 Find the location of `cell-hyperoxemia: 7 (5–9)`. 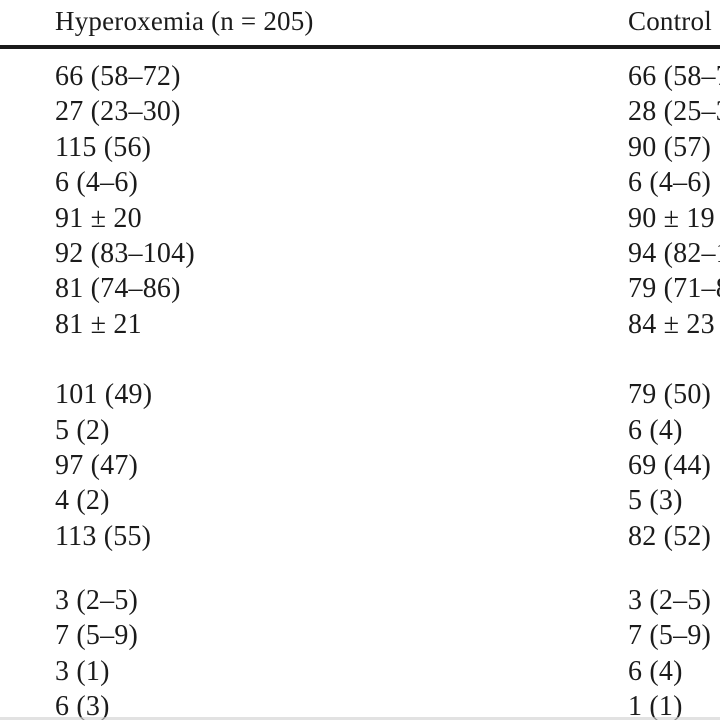

cell-hyperoxemia: 7 (5–9) is located at coordinates (97, 636).